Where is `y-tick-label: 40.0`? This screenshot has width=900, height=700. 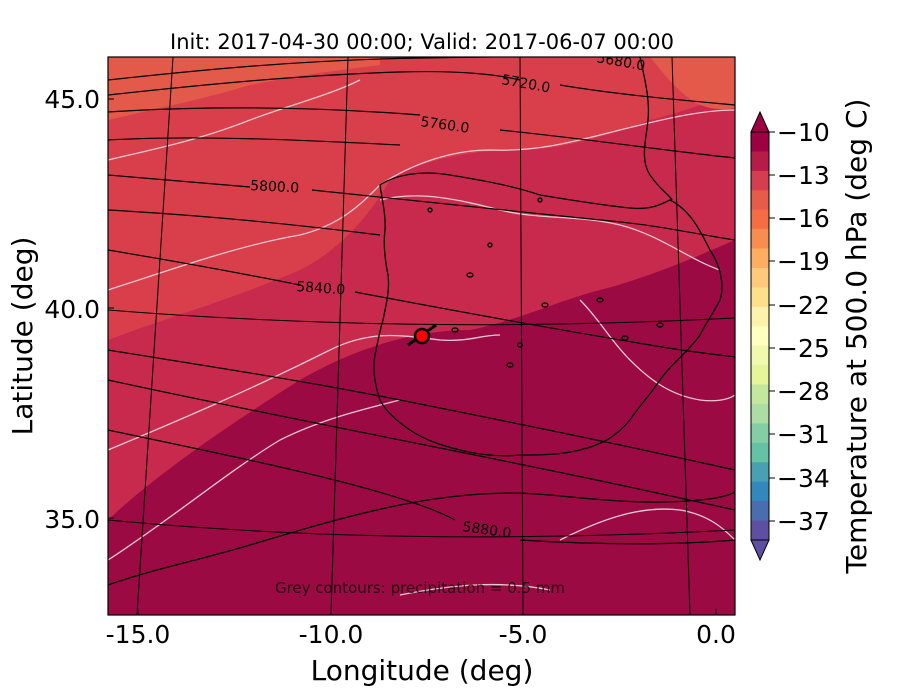 y-tick-label: 40.0 is located at coordinates (72, 309).